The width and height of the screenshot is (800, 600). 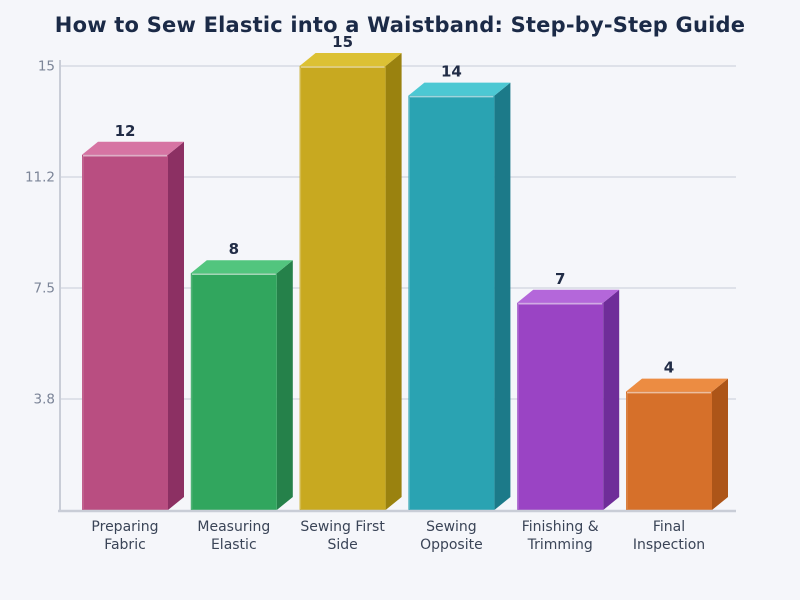 I want to click on bar-value-label: 4, so click(x=669, y=368).